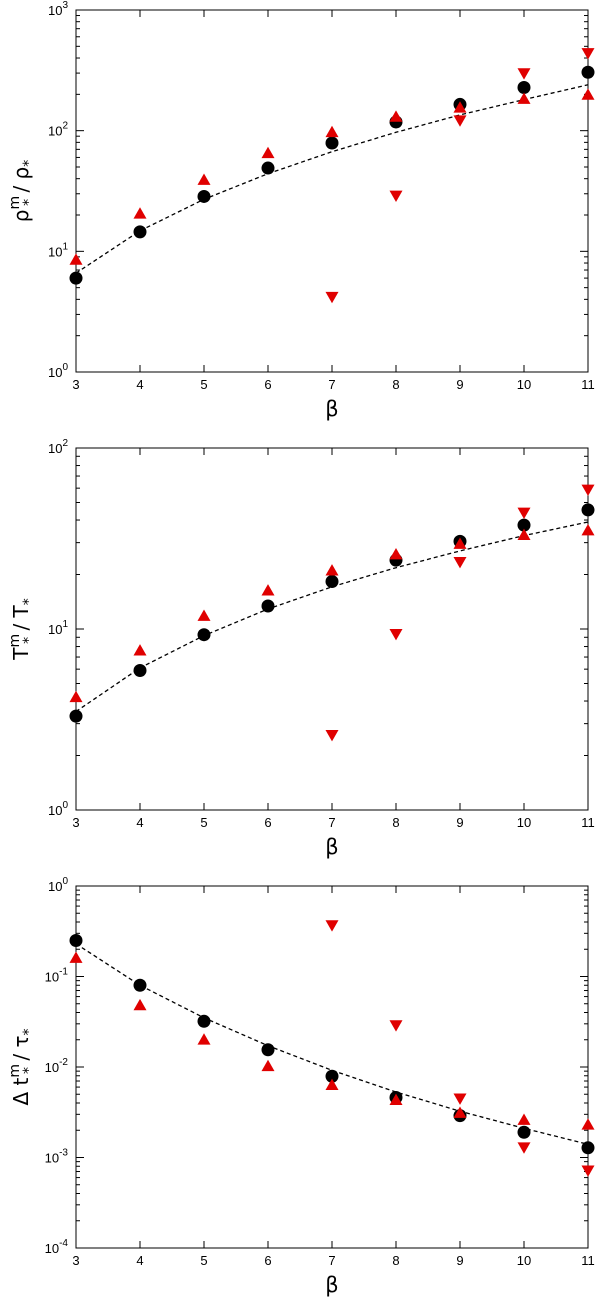  I want to click on y-axis-title: ρm* / ρ*, so click(22, 191).